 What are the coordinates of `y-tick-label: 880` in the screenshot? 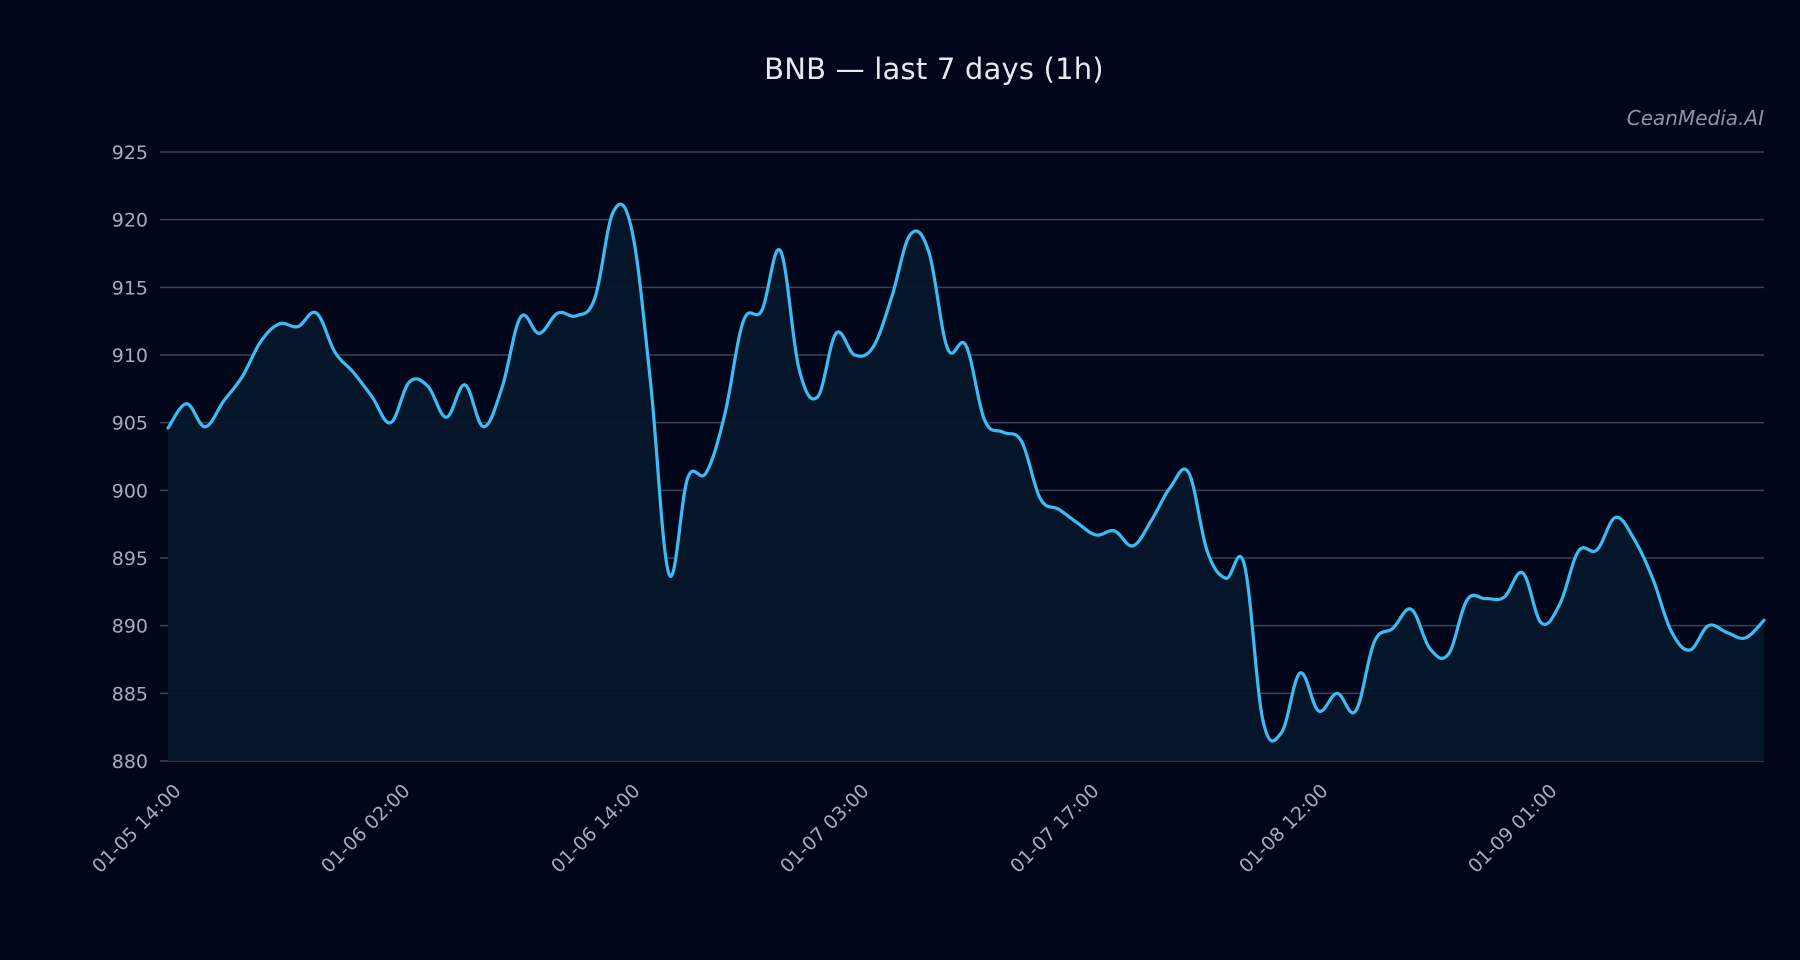 It's located at (130, 762).